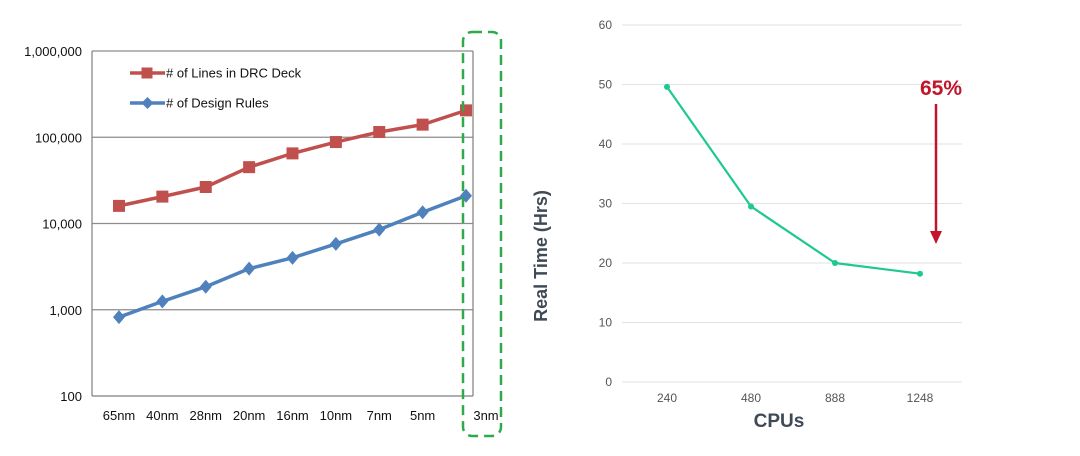 This screenshot has height=456, width=1080. What do you see at coordinates (336, 415) in the screenshot?
I see `left-x-tick-label: 10nm` at bounding box center [336, 415].